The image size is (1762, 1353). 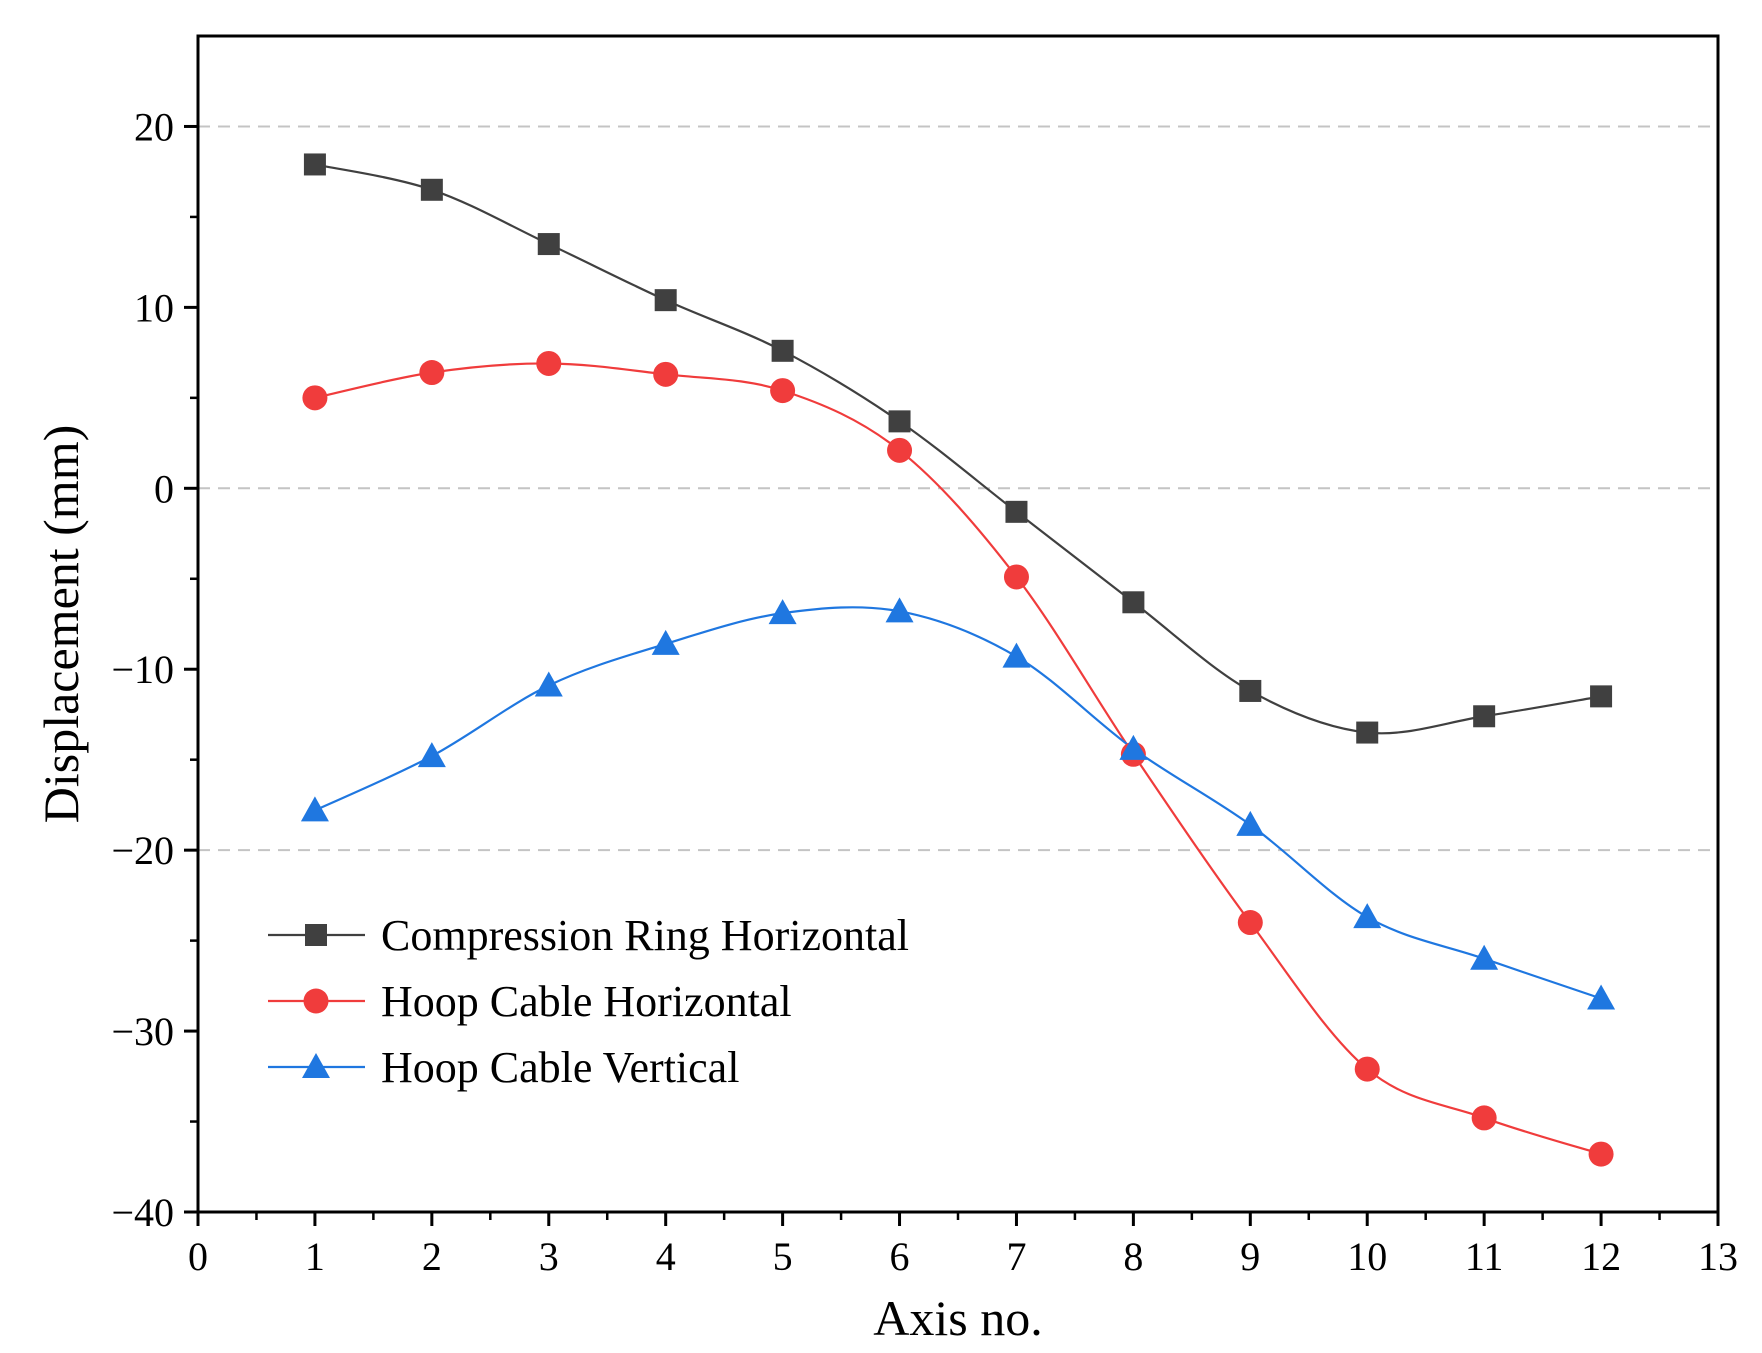 I want to click on legend-label: Hoop Cable Horizontal, so click(x=586, y=1001).